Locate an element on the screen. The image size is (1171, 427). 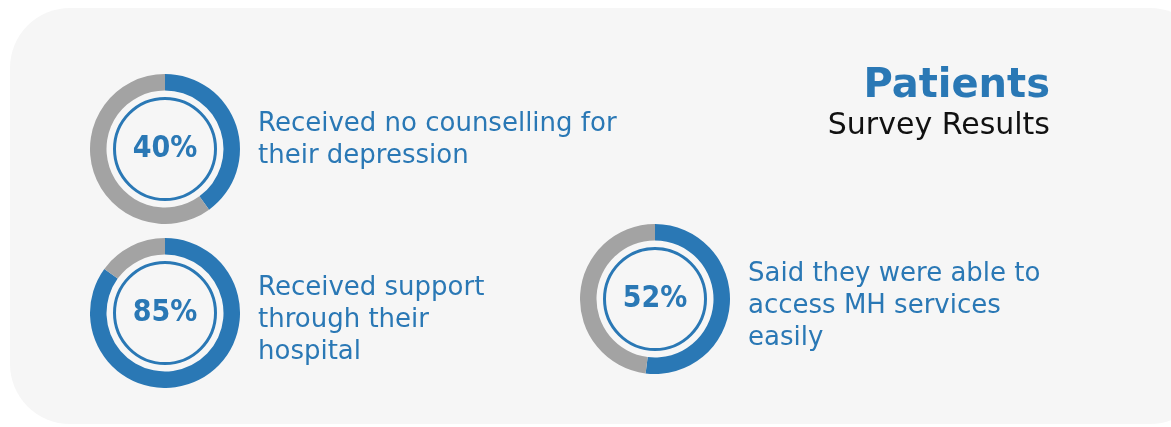
text: Patients is located at coordinates (956, 83).